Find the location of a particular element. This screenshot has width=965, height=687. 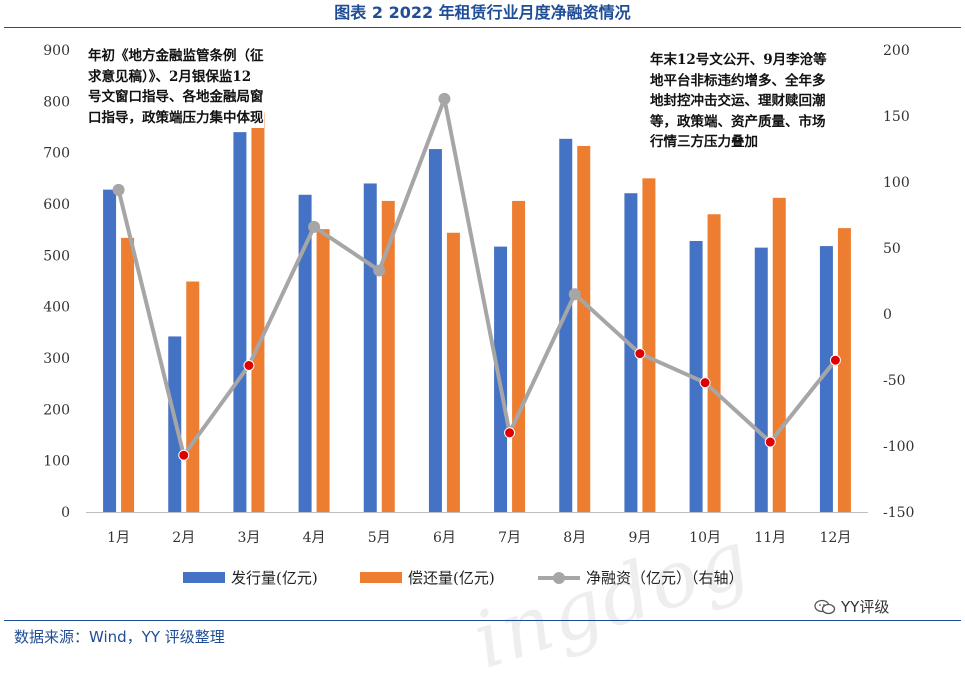

left-axis-tick: 200 is located at coordinates (56, 410).